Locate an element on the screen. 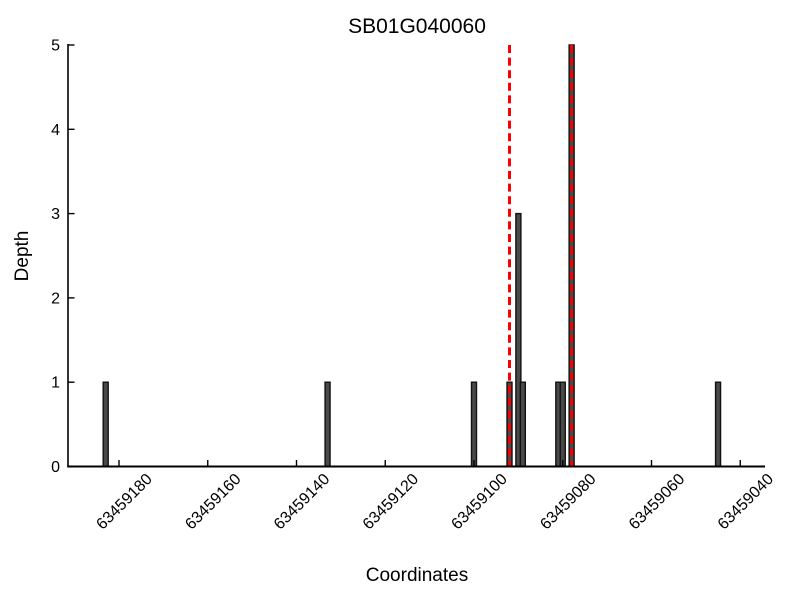 The image size is (800, 600). y-tick-label: 3 is located at coordinates (55, 214).